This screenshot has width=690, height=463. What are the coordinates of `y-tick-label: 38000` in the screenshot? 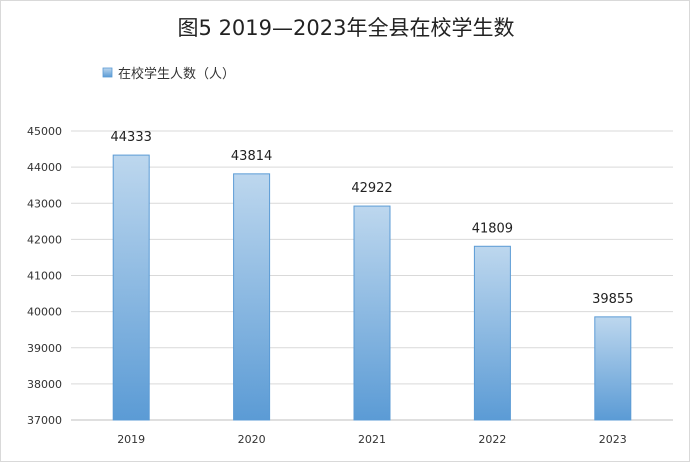 It's located at (44, 384).